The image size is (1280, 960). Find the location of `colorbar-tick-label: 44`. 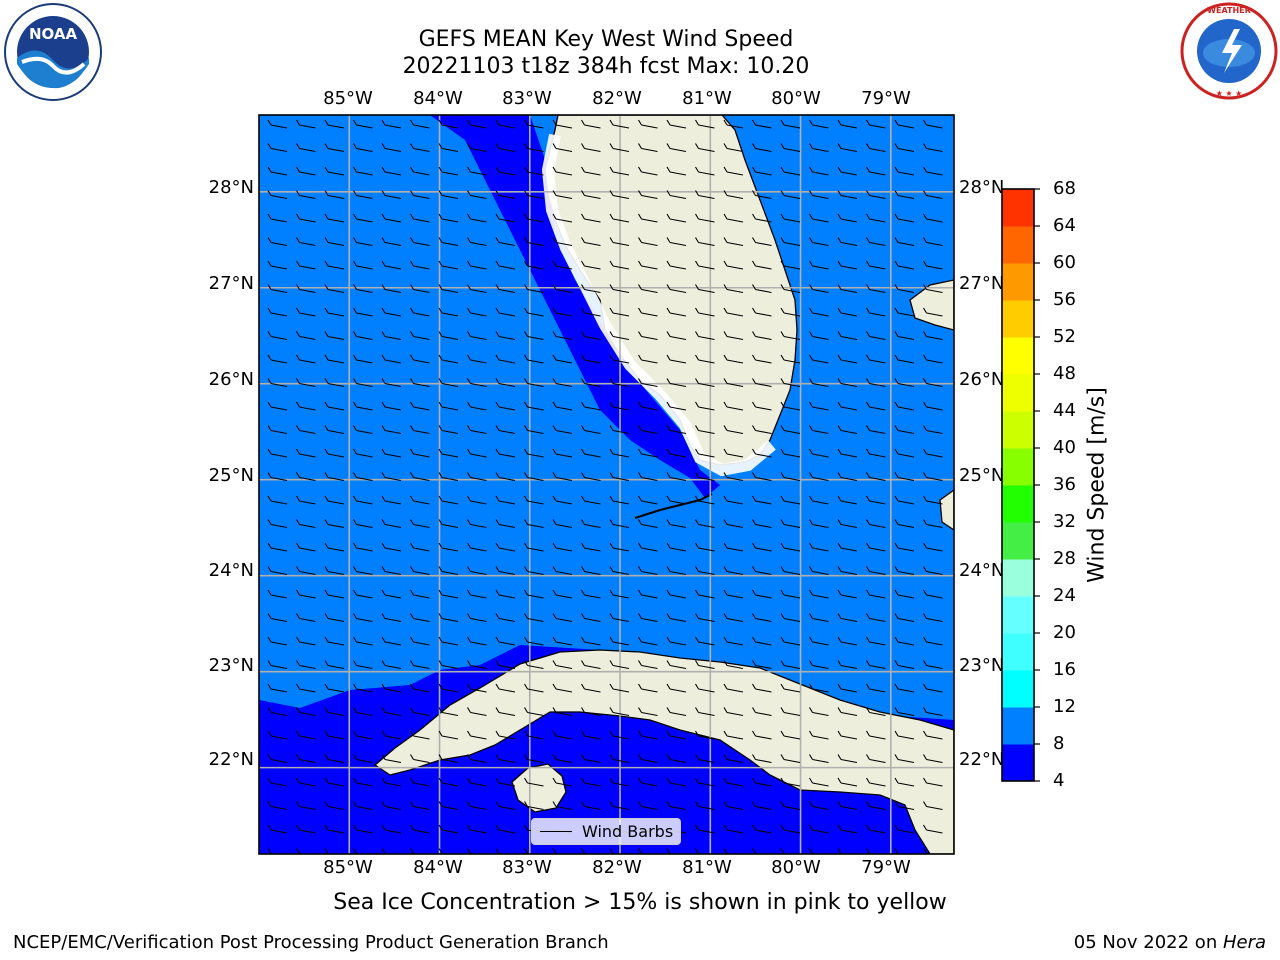

colorbar-tick-label: 44 is located at coordinates (1064, 410).